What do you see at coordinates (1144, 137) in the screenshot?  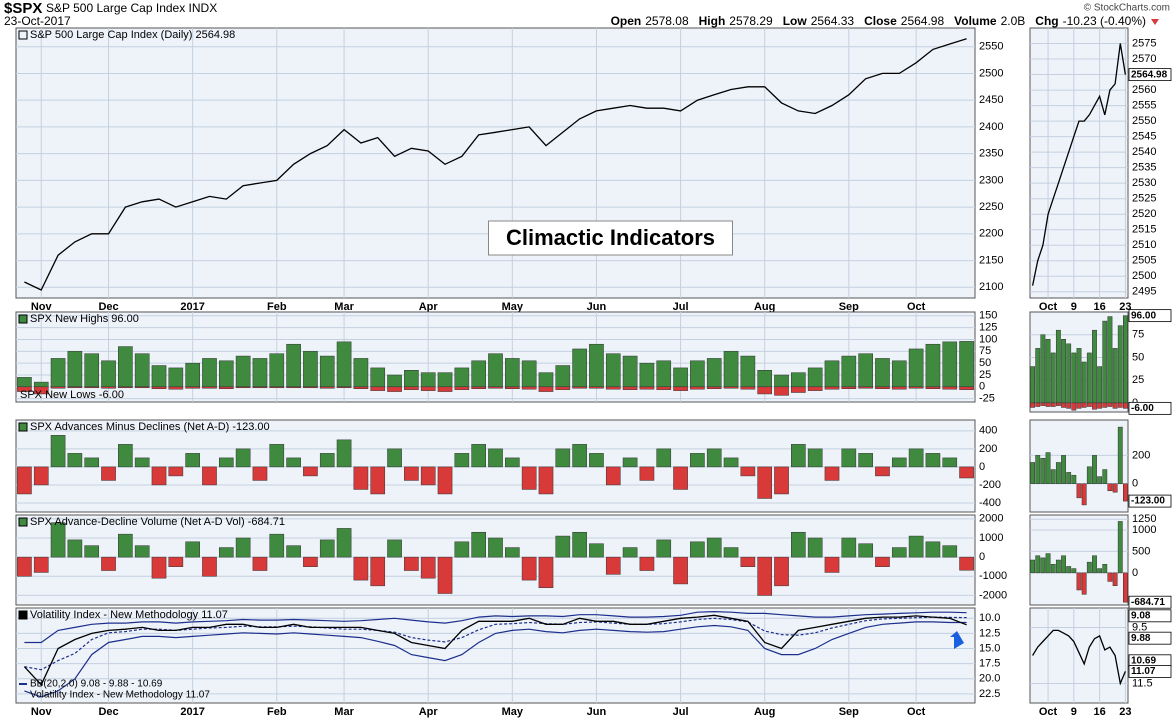 I see `y-tick-label: 2545` at bounding box center [1144, 137].